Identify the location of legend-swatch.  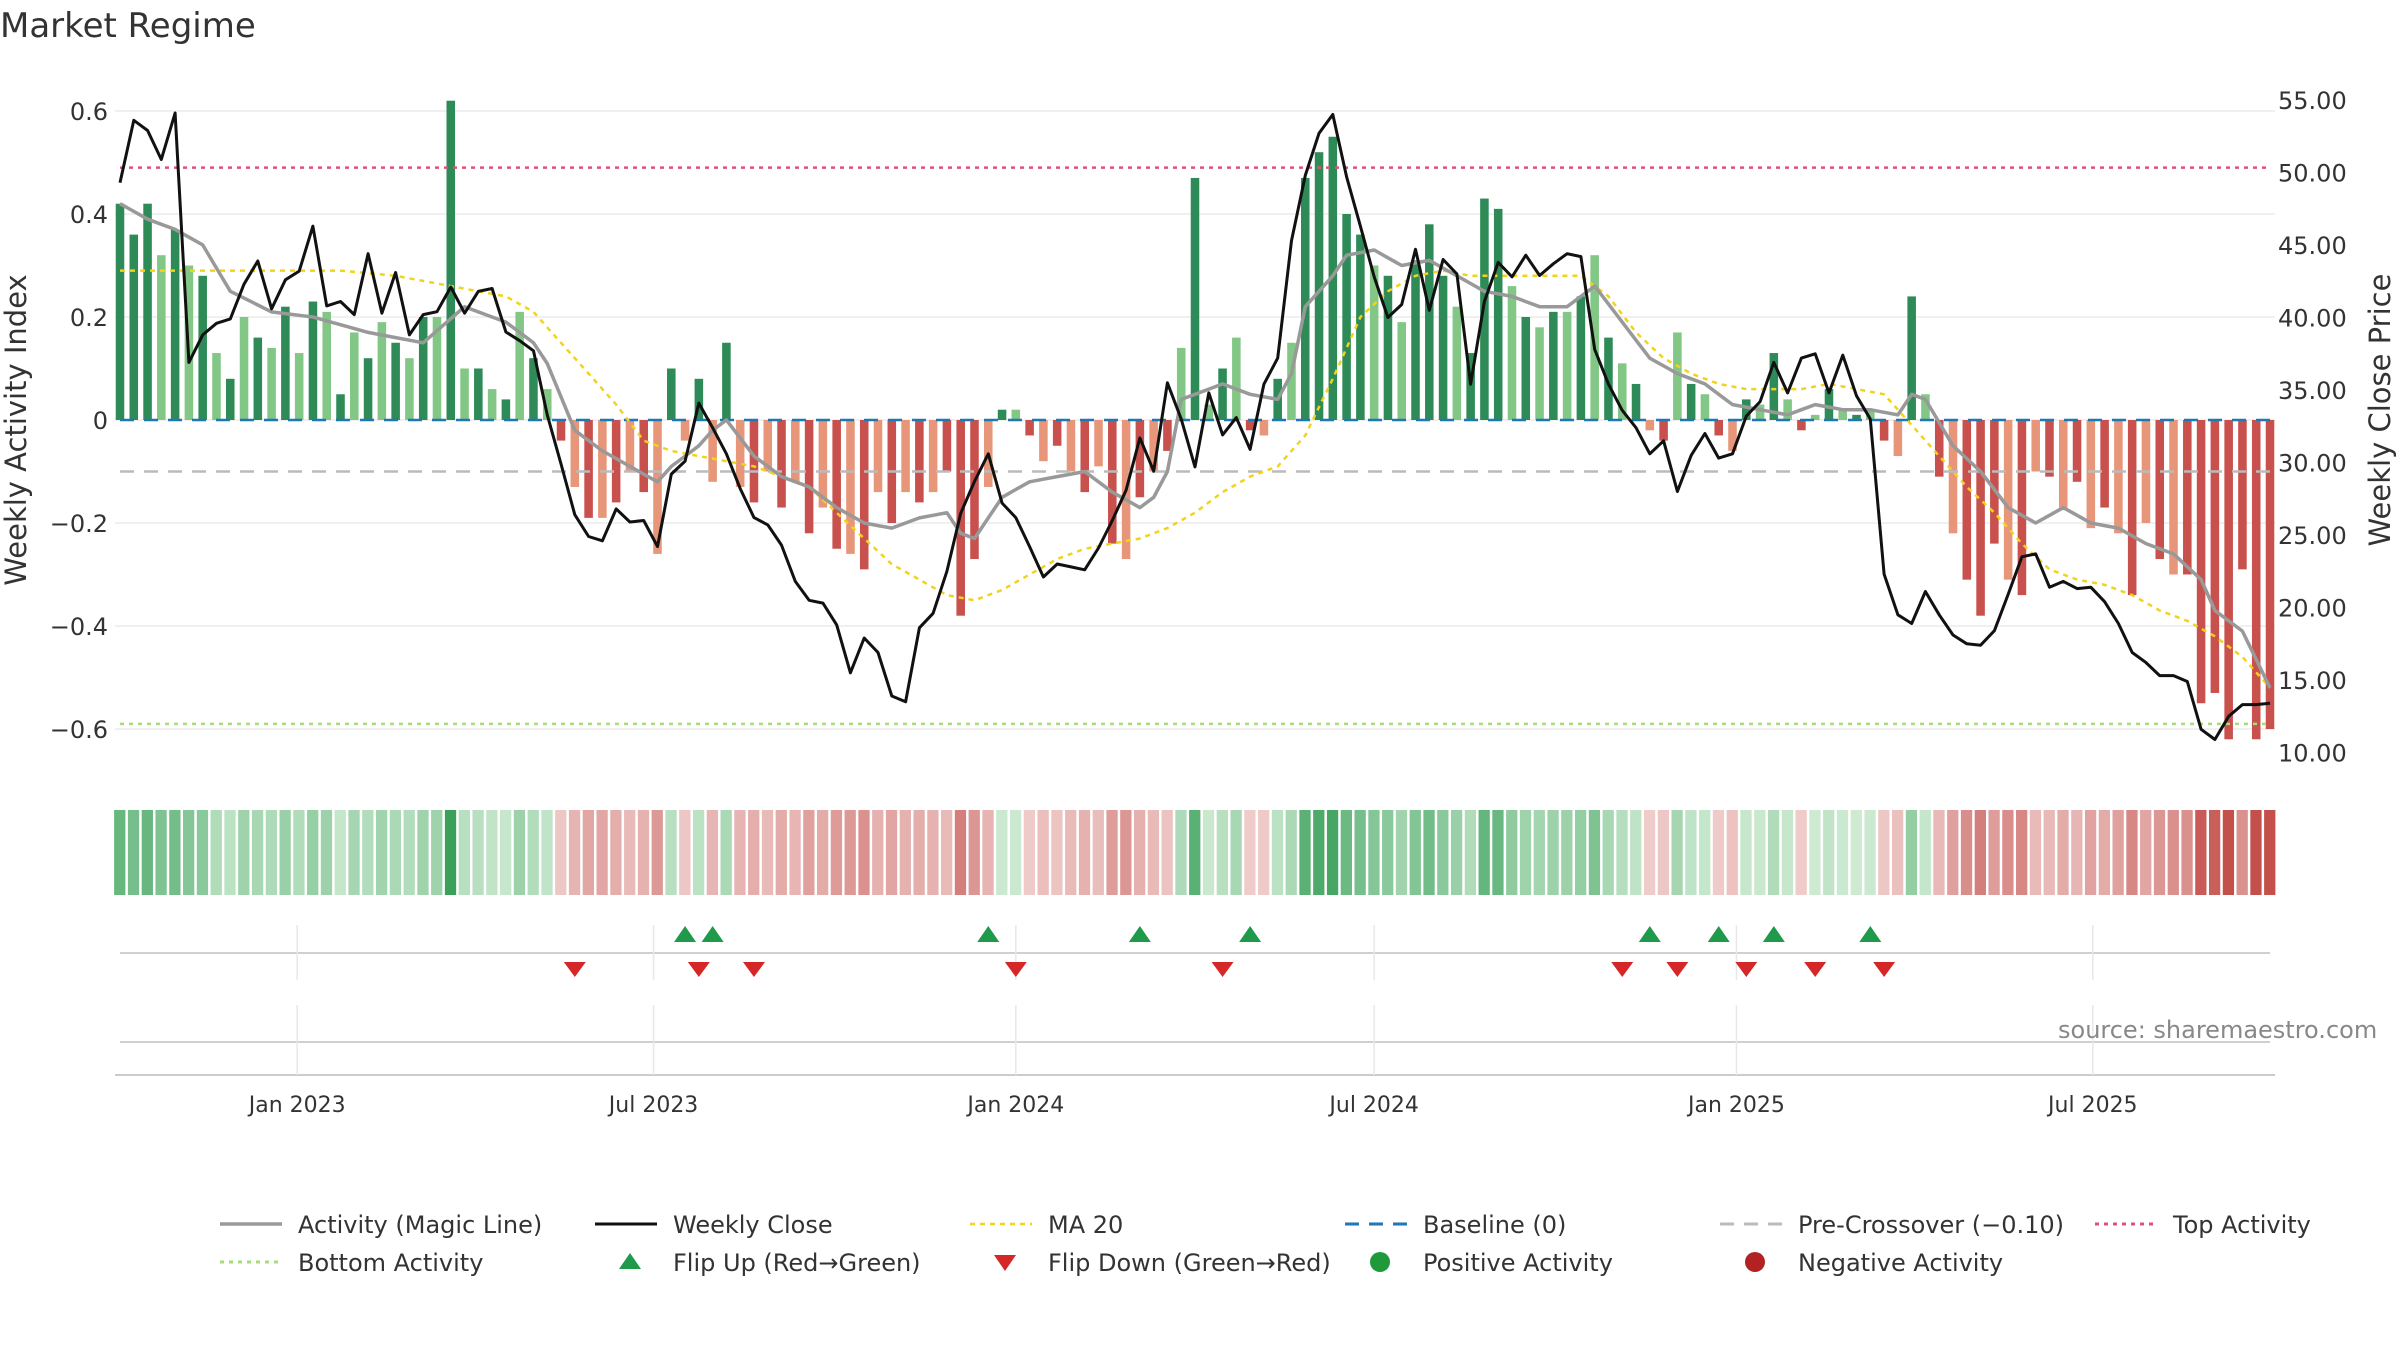
(1755, 1262).